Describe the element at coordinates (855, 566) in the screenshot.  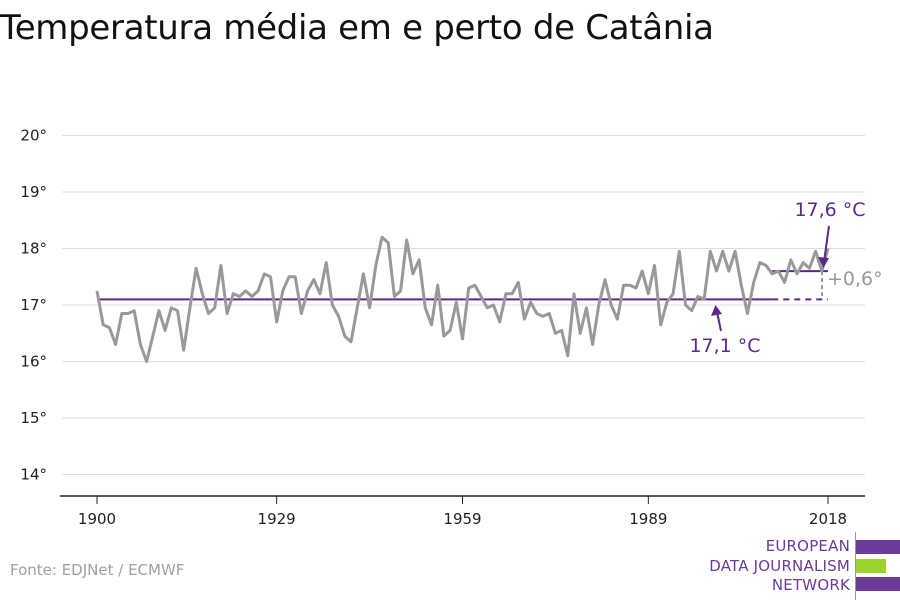
I see `logo-divider` at that location.